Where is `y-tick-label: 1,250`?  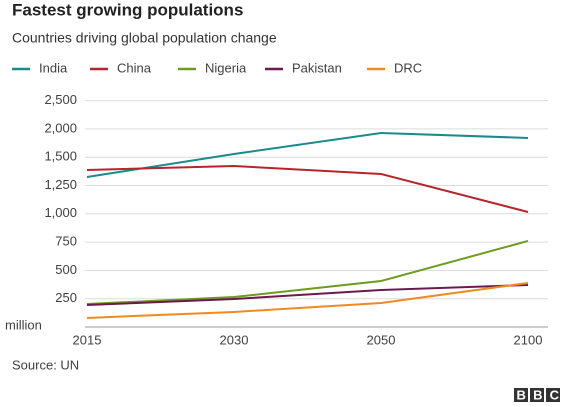 y-tick-label: 1,250 is located at coordinates (60, 184).